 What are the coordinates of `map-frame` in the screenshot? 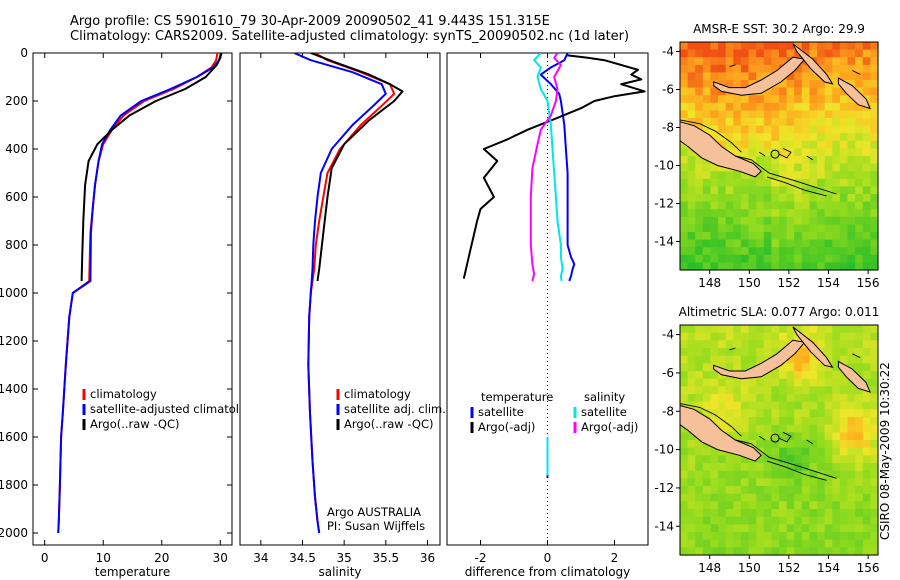 It's located at (779, 156).